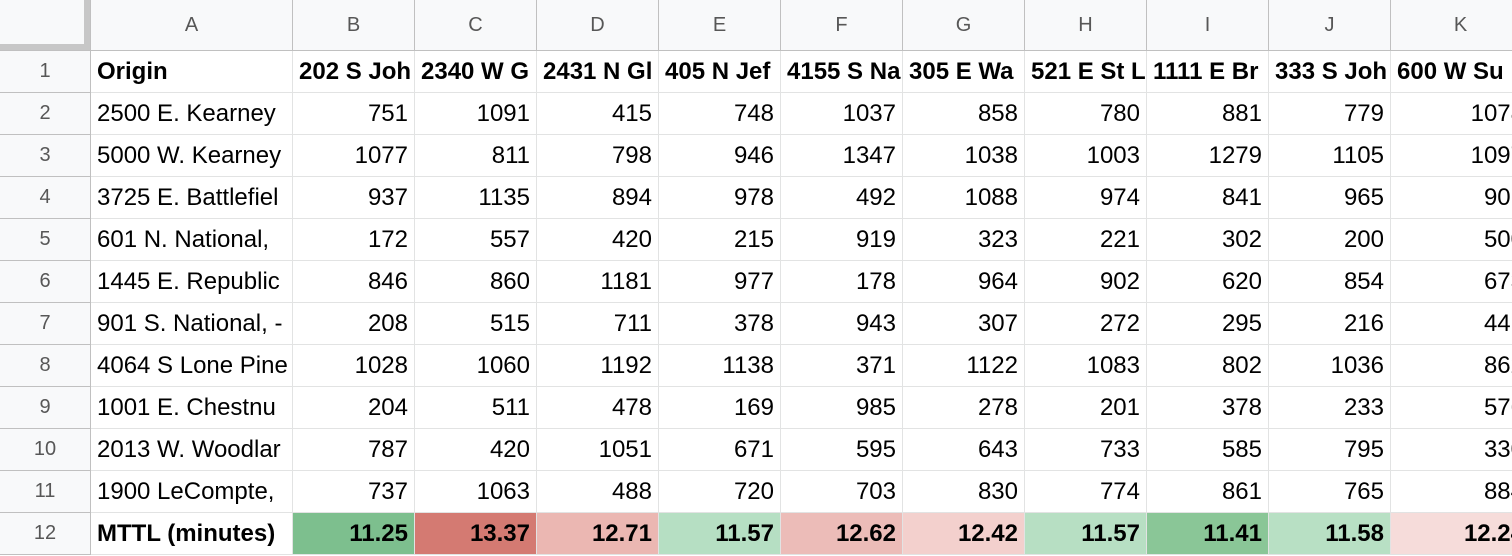 This screenshot has height=556, width=1512. I want to click on time-cell: 787, so click(354, 450).